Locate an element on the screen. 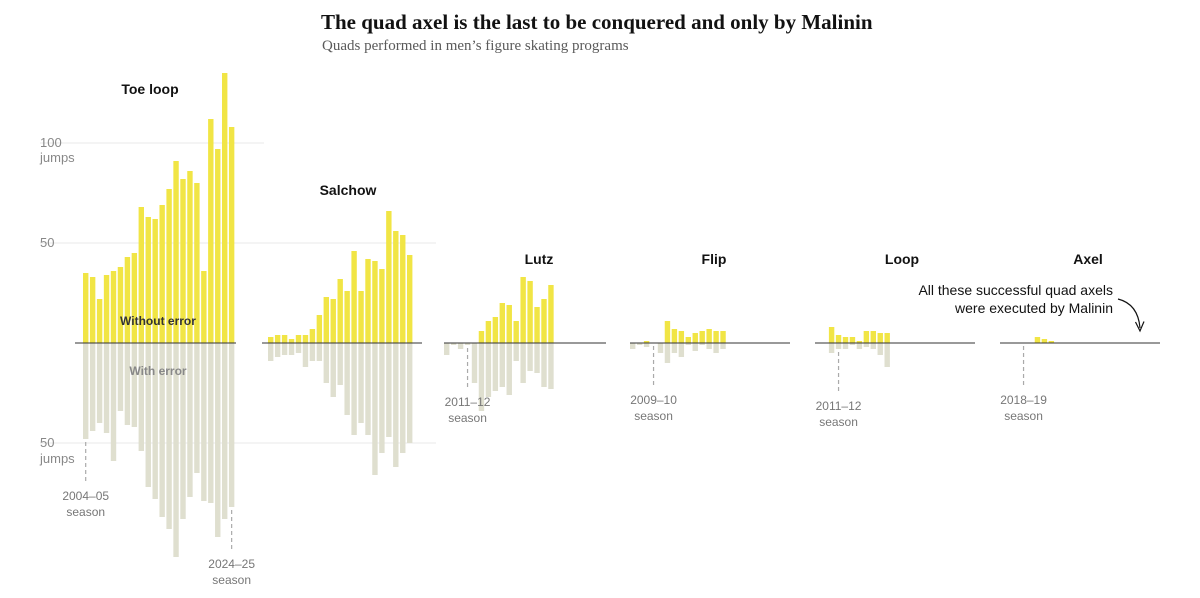 The height and width of the screenshot is (598, 1200). annotation-arrowhead is located at coordinates (1139, 327).